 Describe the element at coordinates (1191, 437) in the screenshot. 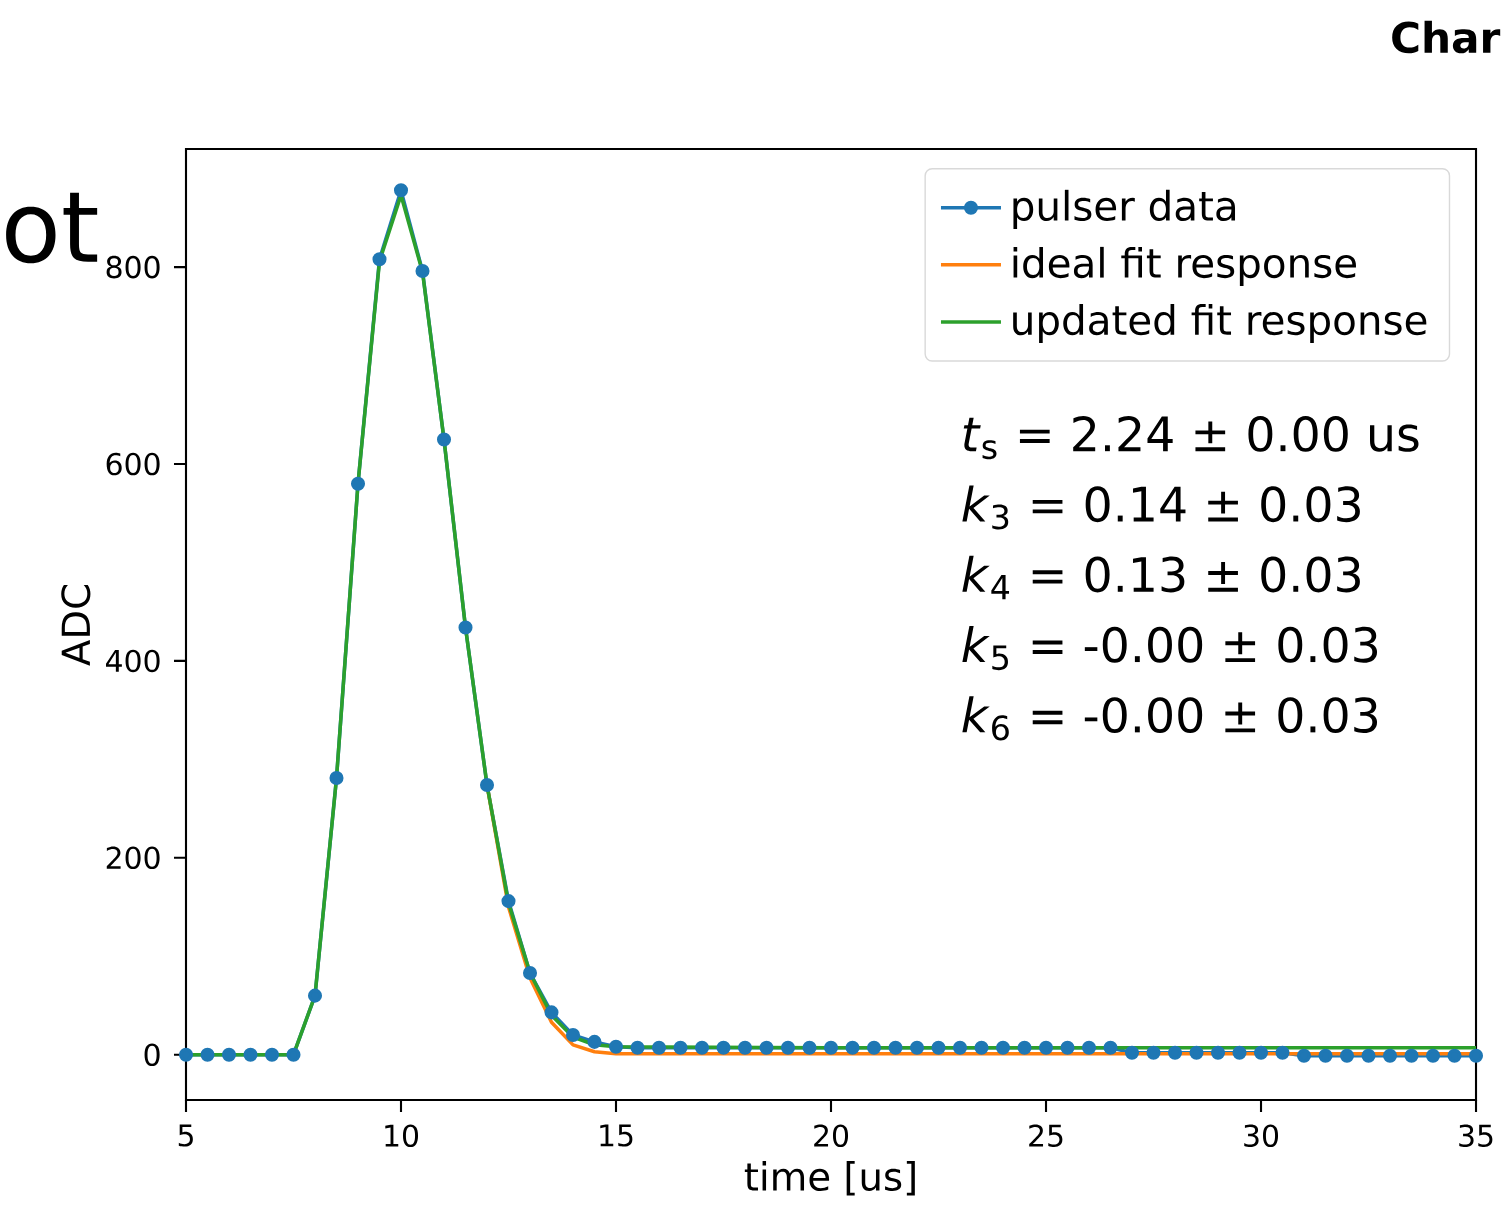

I see `annotation: t$_{s}$ = 2.24 ± 0.00 us` at that location.